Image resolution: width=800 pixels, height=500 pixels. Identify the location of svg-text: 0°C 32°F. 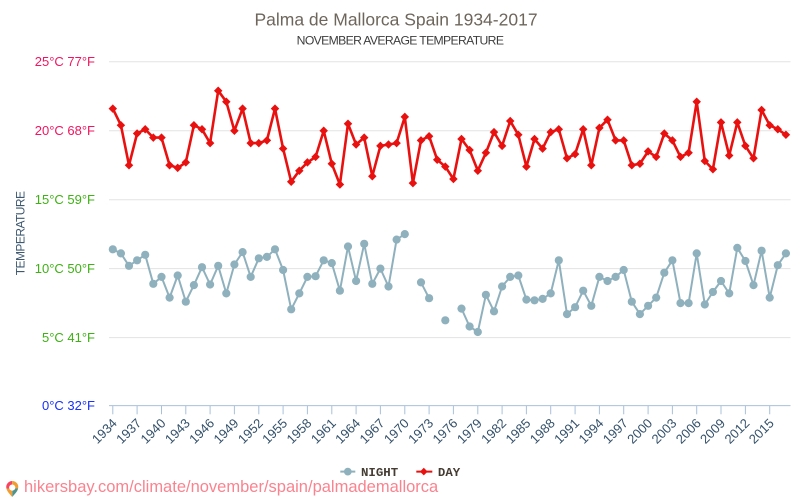
(68, 405).